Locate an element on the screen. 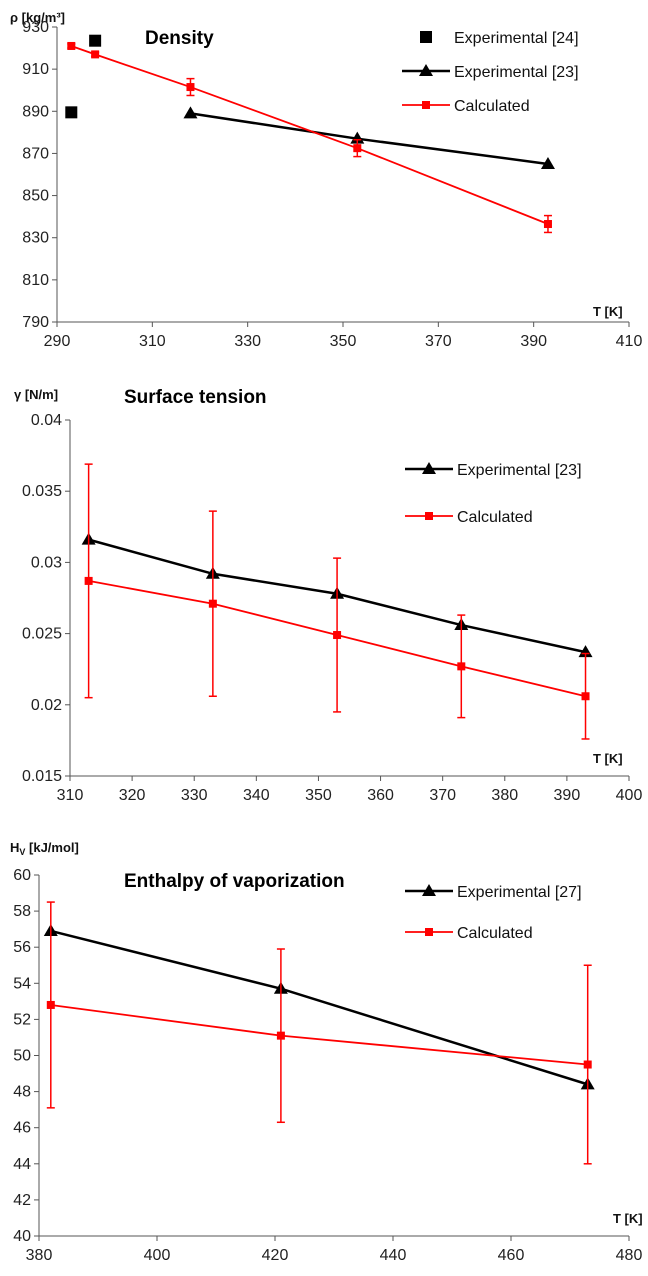 This screenshot has height=1276, width=648. y-tick-label: 0.025 is located at coordinates (42, 634).